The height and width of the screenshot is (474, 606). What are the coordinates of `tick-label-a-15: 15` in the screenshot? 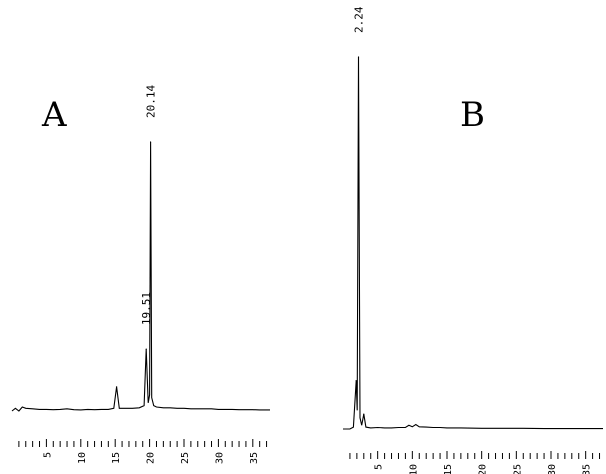 It's located at (116, 458).